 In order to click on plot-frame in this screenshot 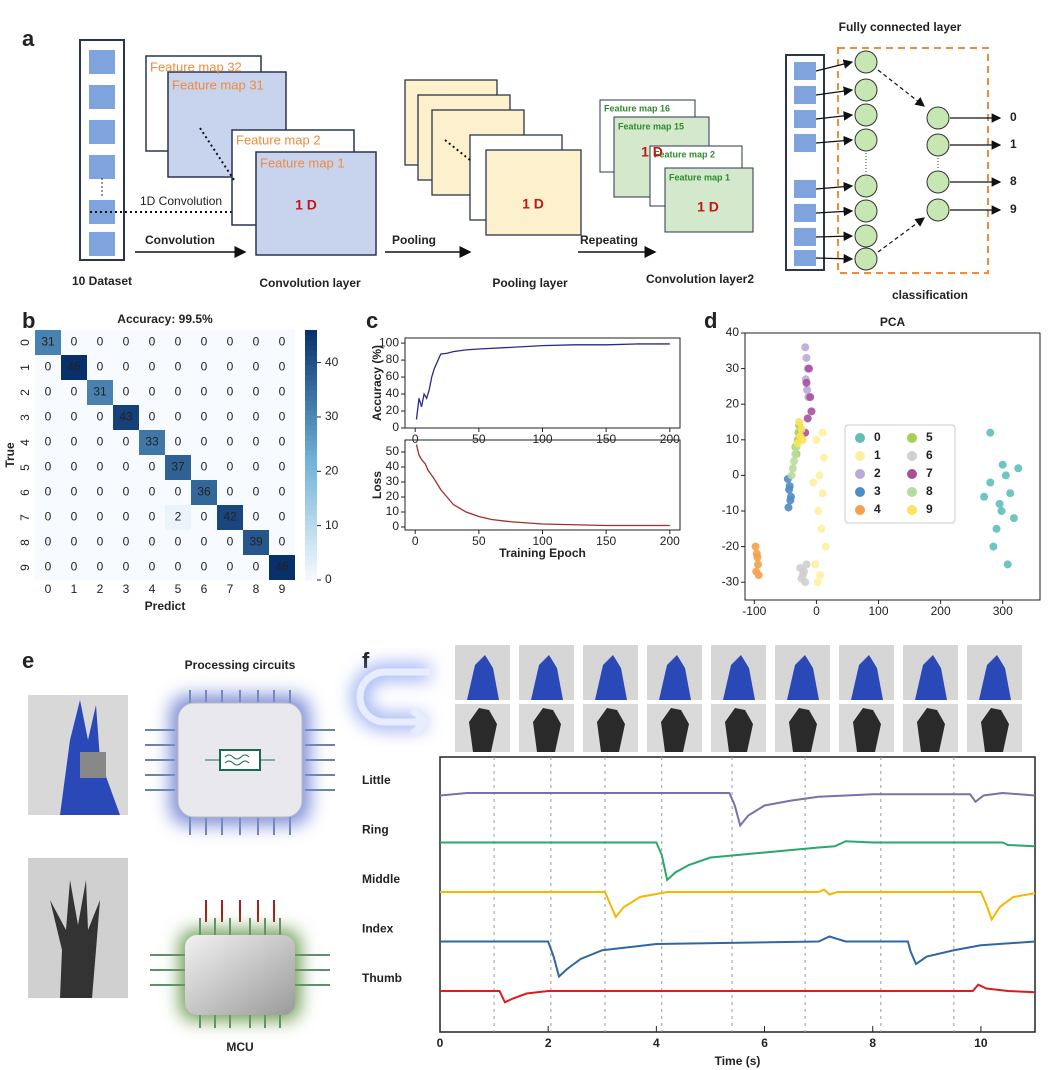, I will do `click(737, 894)`.